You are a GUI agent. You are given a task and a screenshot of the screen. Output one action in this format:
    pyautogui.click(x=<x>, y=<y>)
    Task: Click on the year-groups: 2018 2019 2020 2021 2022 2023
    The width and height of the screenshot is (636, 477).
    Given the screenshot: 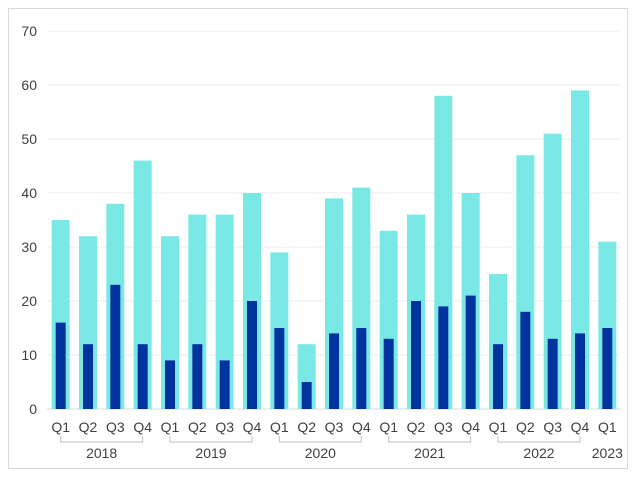 What is the action you would take?
    pyautogui.click(x=341, y=448)
    